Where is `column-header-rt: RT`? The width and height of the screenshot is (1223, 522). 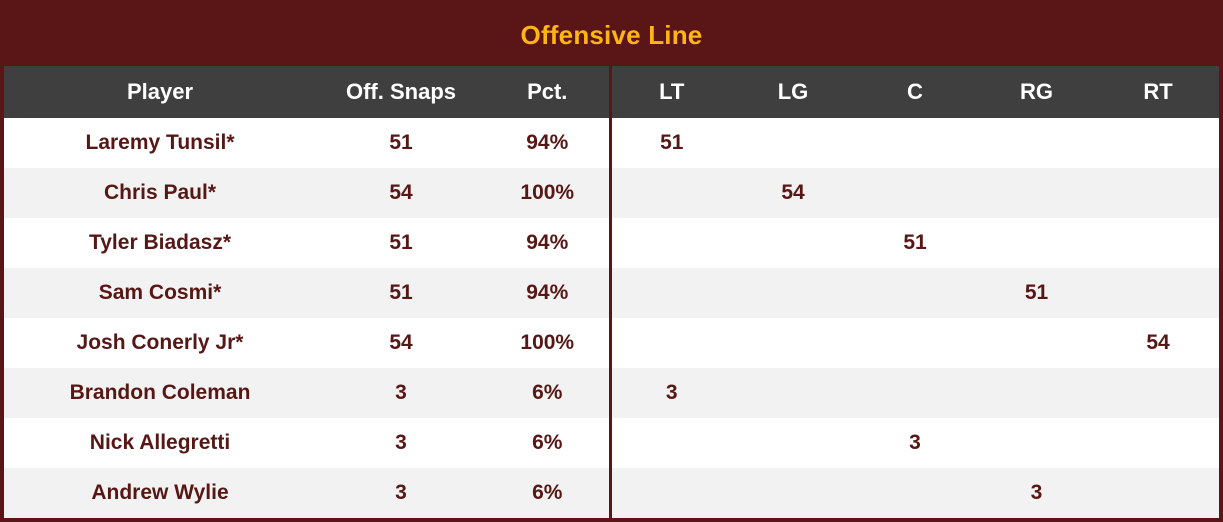 column-header-rt: RT is located at coordinates (1158, 92).